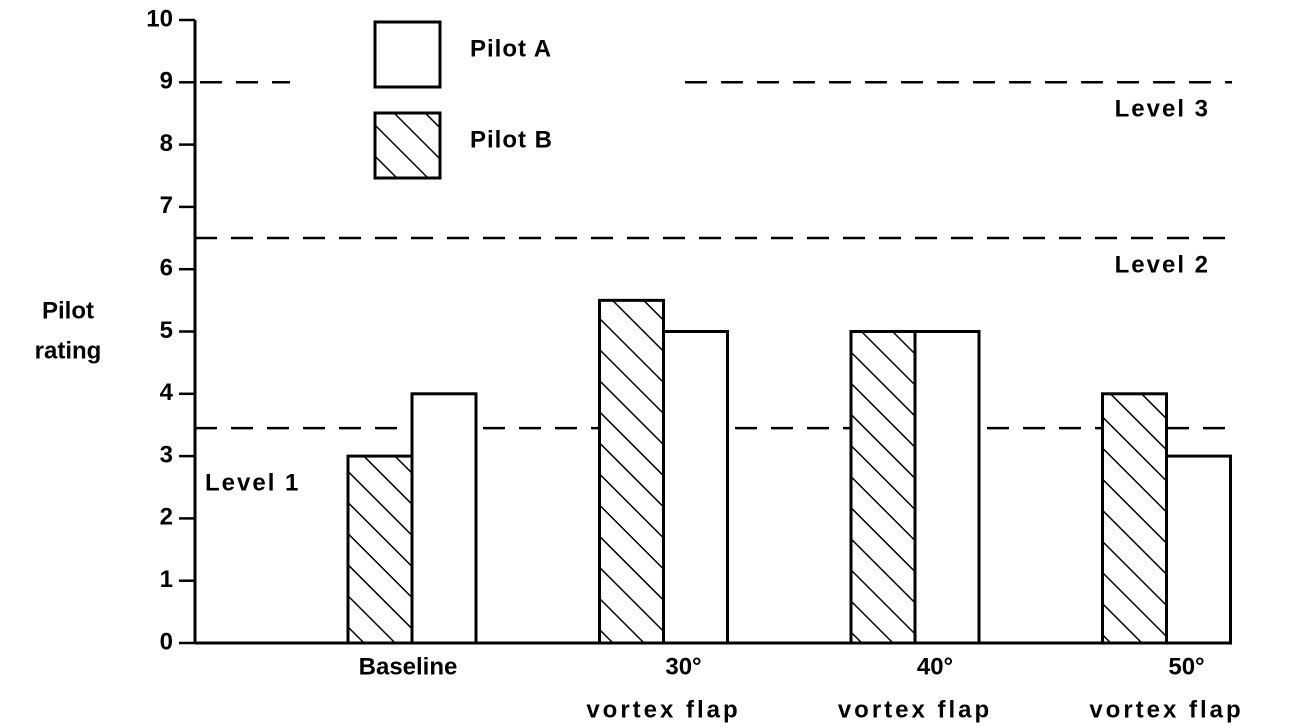 This screenshot has width=1295, height=728. Describe the element at coordinates (511, 139) in the screenshot. I see `legend-label: Pilot B` at that location.